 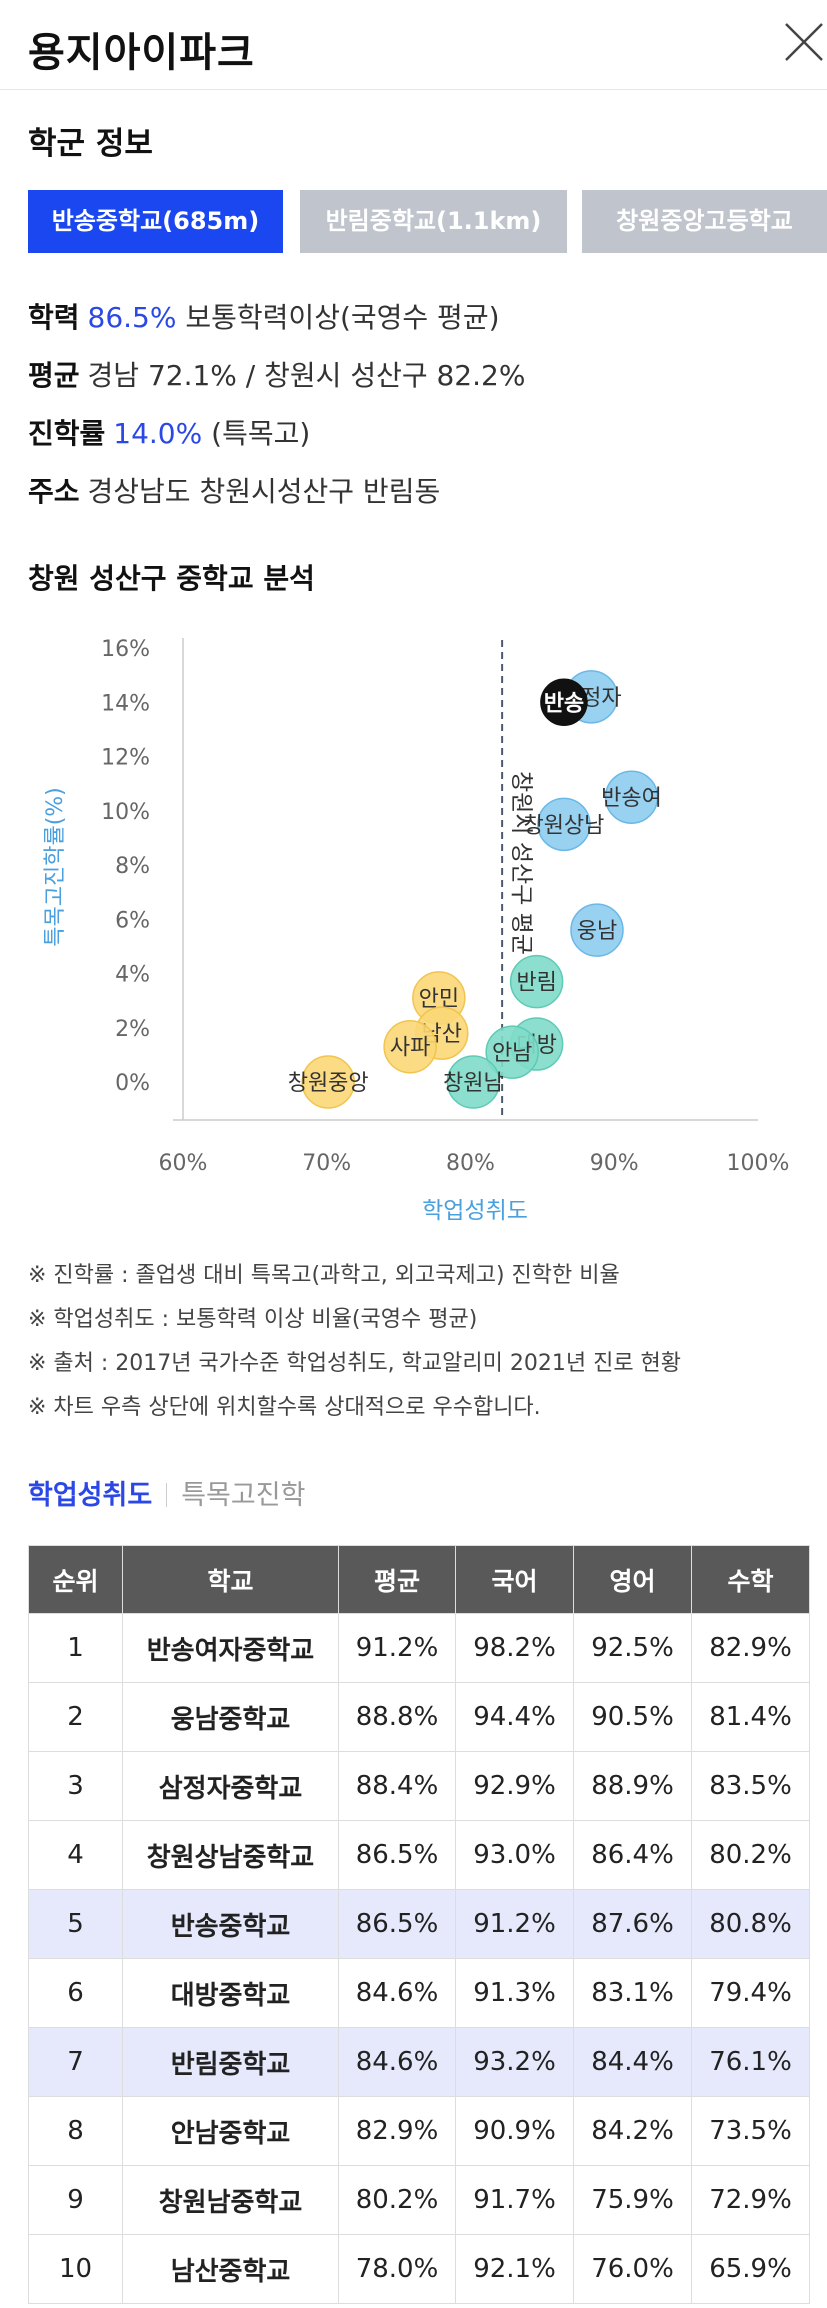 I want to click on korean-cell: 98.2%, so click(x=514, y=1648).